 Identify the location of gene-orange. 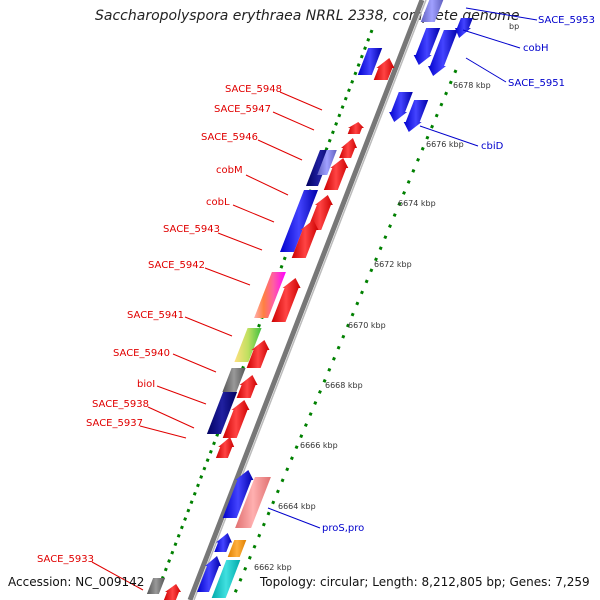
(237, 548).